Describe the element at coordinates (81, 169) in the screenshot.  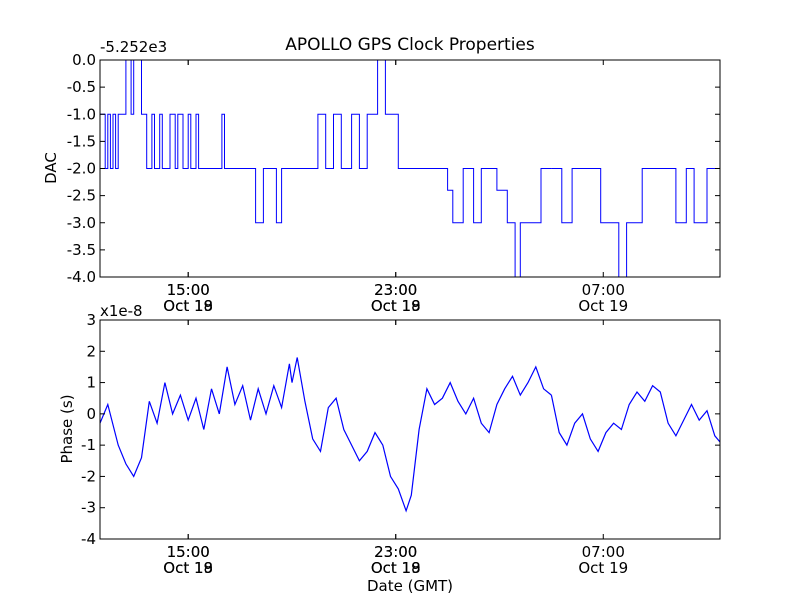
I see `dac-y-tick-label: -2.0` at that location.